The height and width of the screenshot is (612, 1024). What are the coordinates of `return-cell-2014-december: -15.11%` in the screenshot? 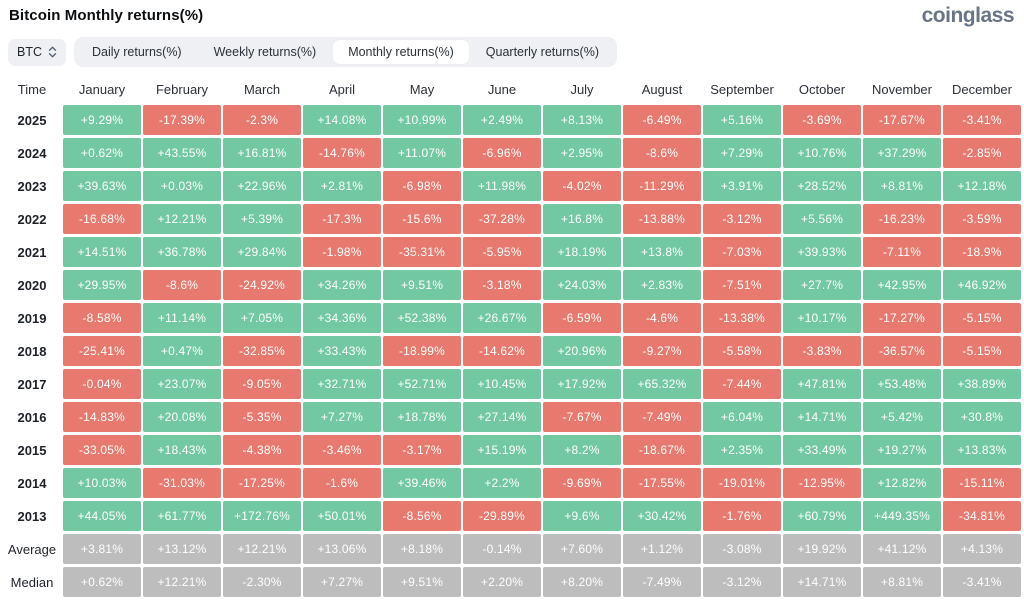 It's located at (982, 483).